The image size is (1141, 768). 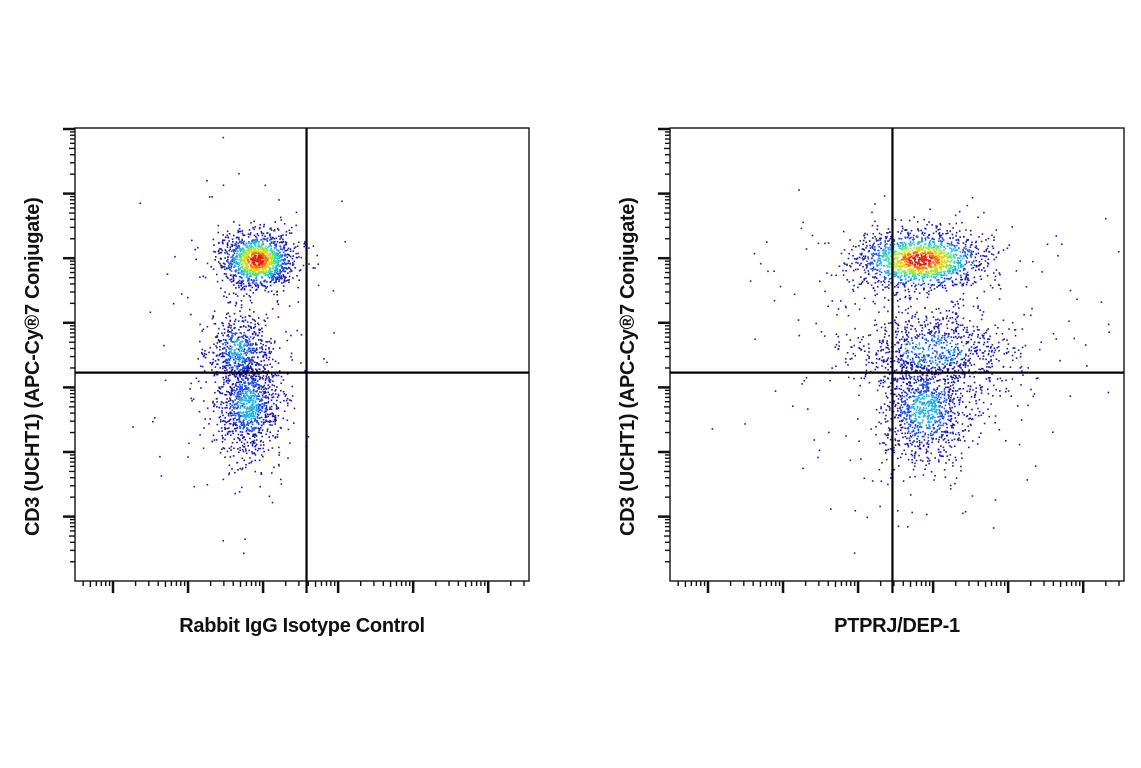 I want to click on events, so click(x=239, y=345).